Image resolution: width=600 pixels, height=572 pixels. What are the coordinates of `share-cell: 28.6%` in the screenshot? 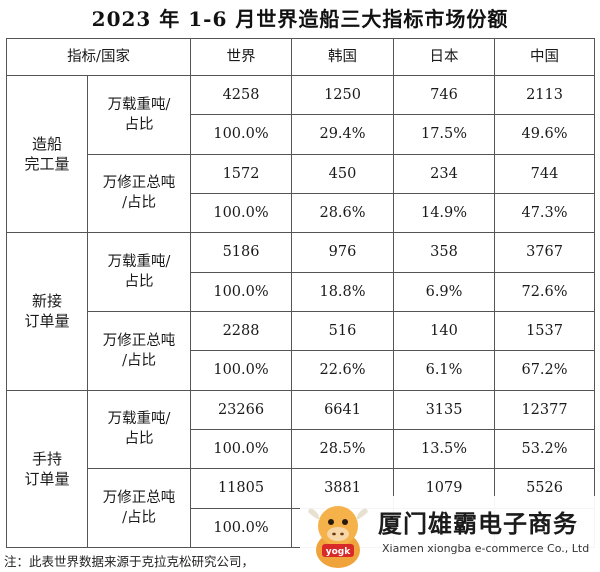 It's located at (343, 213).